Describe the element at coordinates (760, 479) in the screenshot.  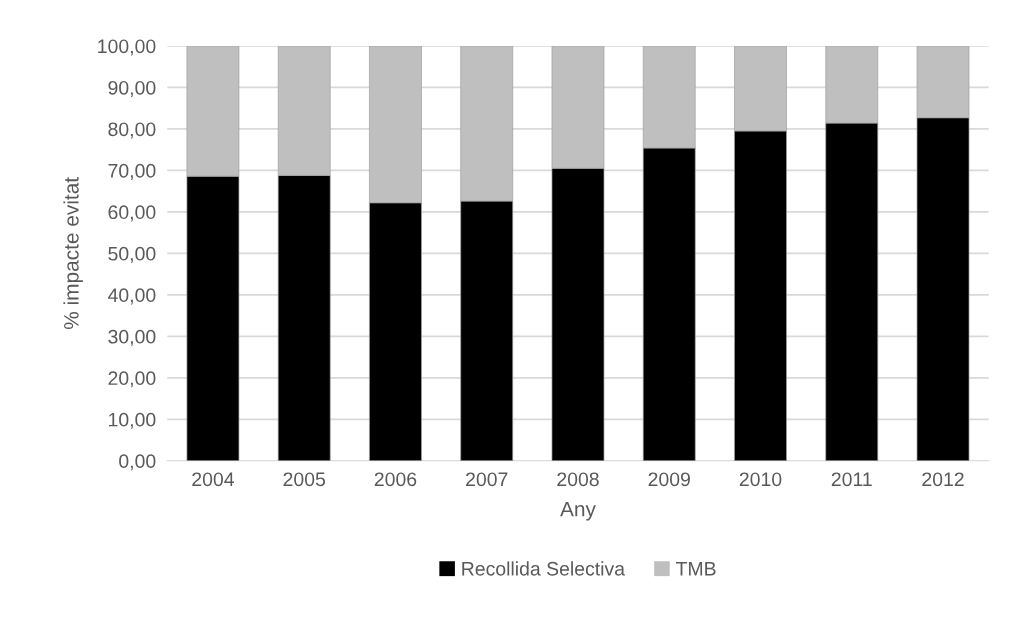
I see `x-tick-label: 2010` at that location.